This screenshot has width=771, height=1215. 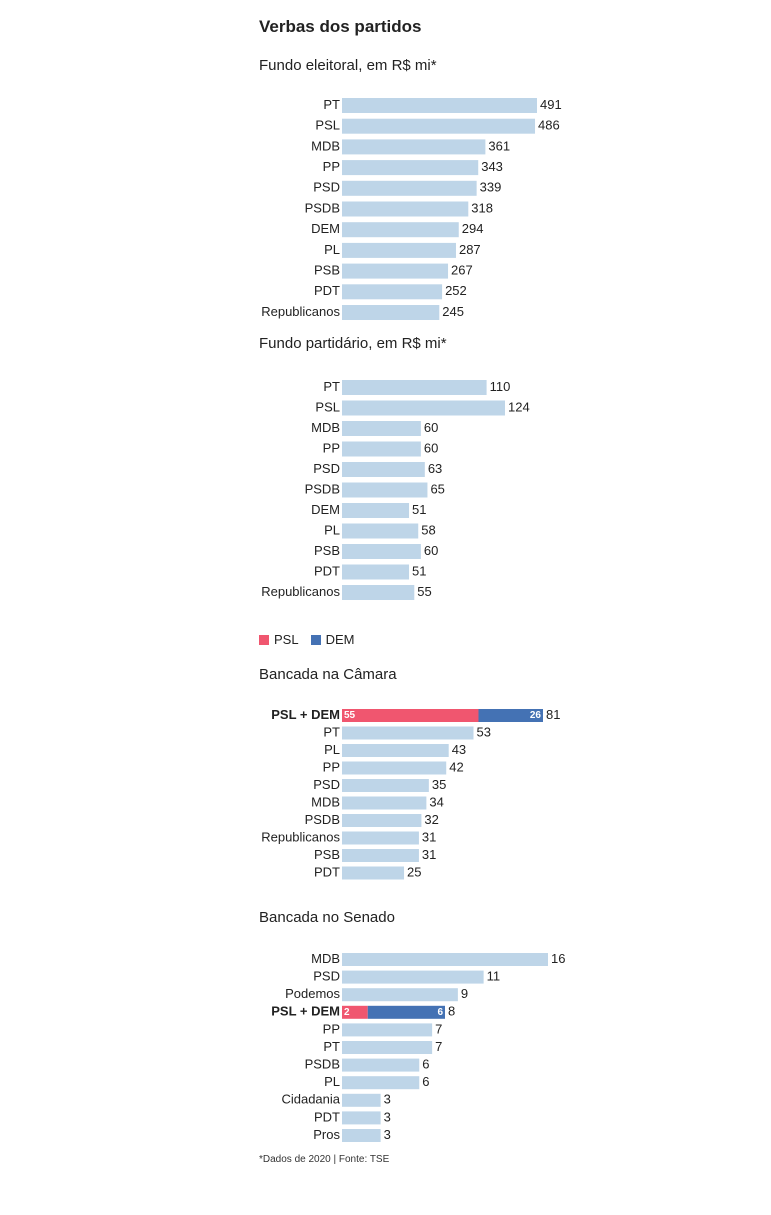 I want to click on senado-psl-dem-bar-psl, so click(x=355, y=1012).